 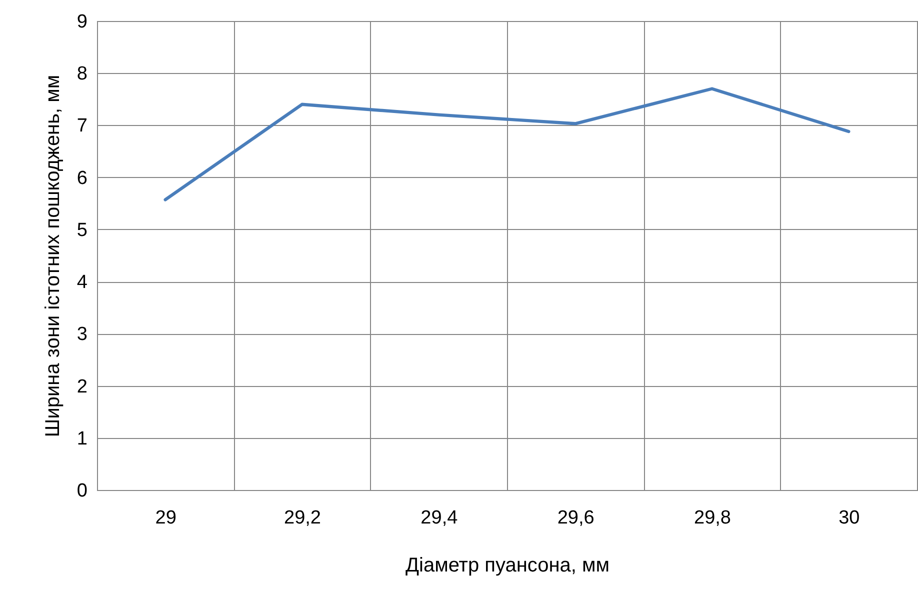 What do you see at coordinates (82, 491) in the screenshot?
I see `y-tick-label: 0` at bounding box center [82, 491].